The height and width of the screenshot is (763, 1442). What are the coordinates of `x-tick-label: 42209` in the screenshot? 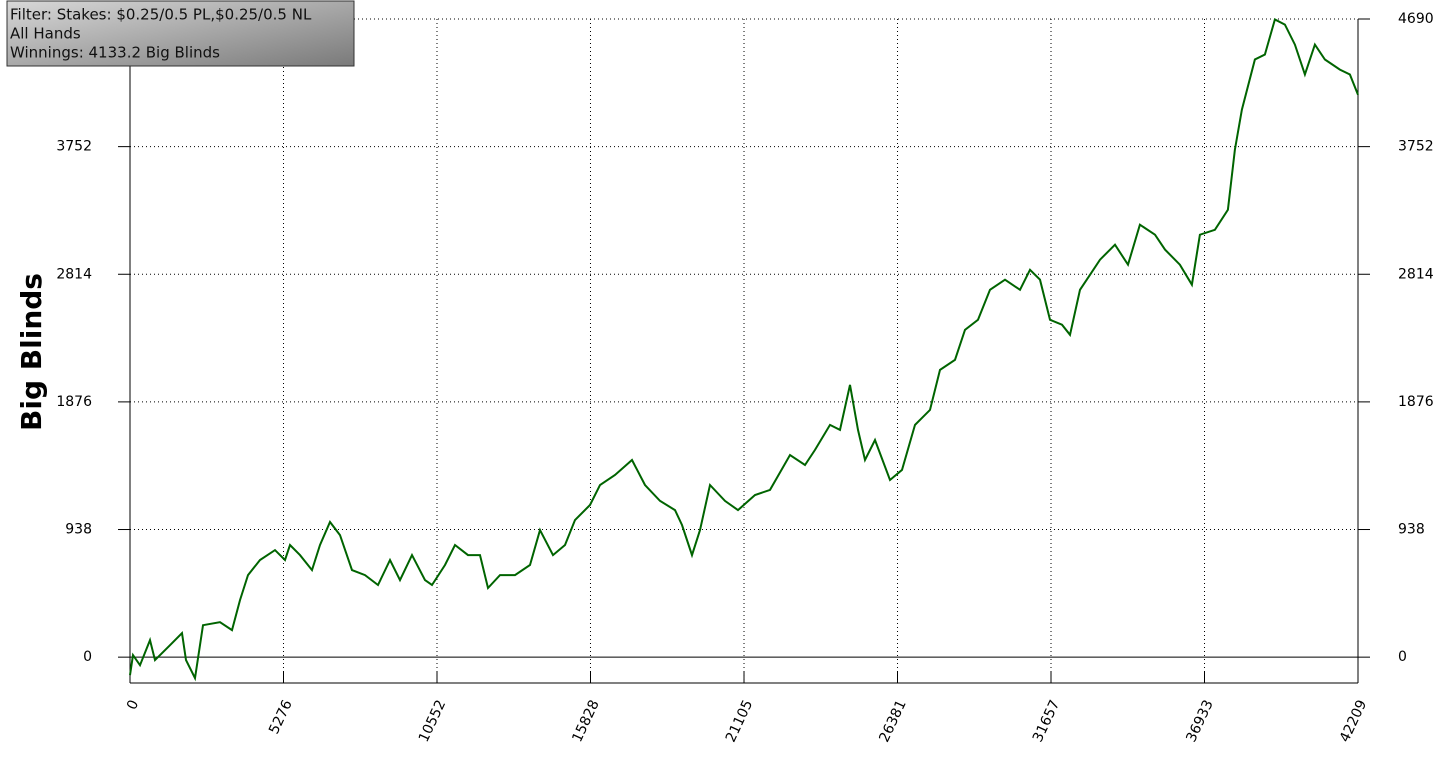 It's located at (1353, 721).